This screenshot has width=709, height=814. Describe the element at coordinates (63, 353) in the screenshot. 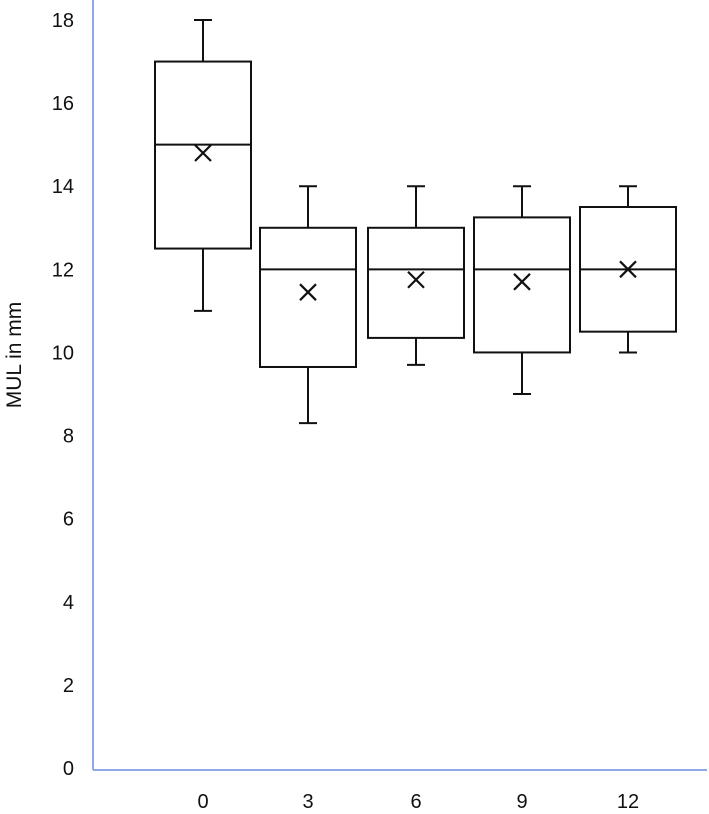

I see `y-tick-label: 10` at that location.